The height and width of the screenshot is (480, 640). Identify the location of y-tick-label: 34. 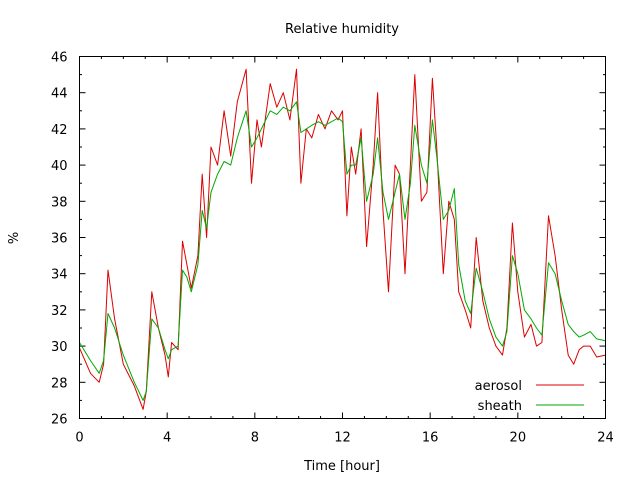
(59, 275).